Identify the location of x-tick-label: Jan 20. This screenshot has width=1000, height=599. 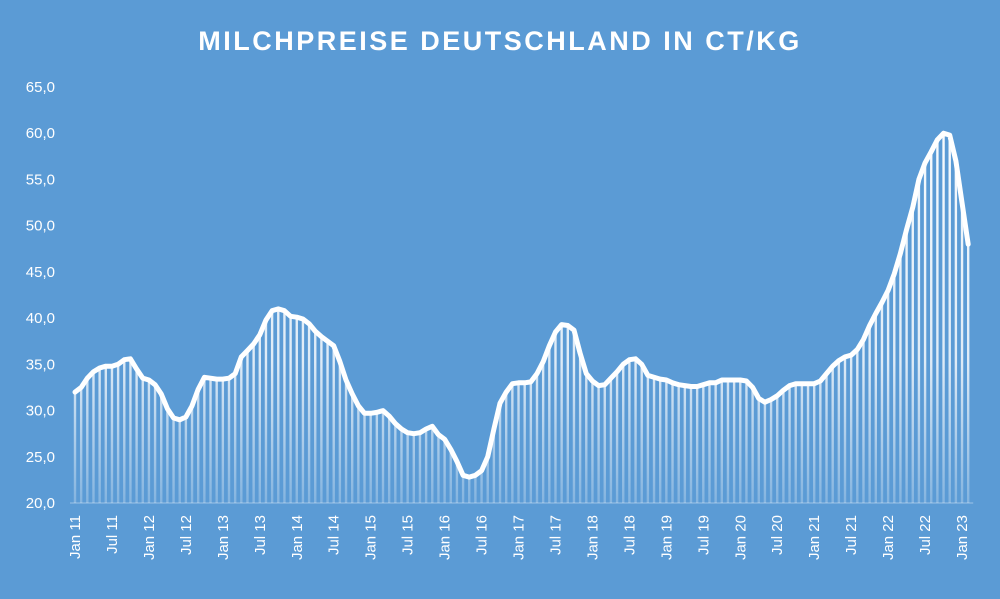
(740, 537).